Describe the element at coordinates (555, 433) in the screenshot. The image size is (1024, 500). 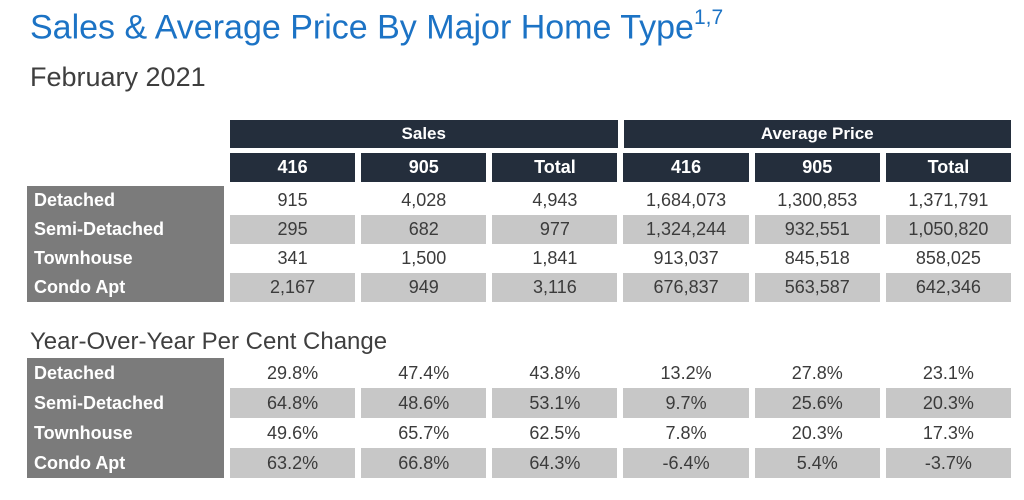
I see `table-cell: 62.5%` at that location.